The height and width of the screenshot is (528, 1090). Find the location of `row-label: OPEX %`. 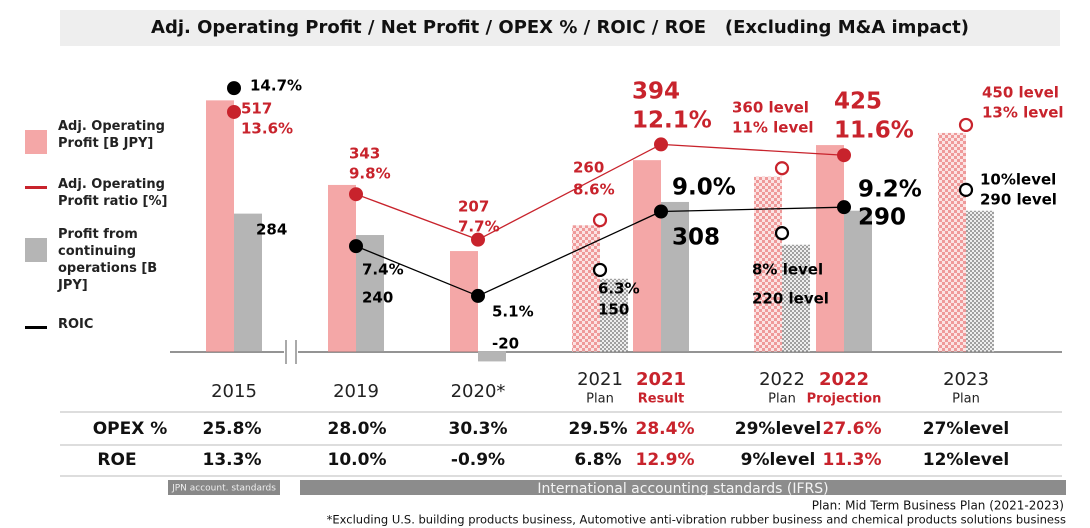

row-label: OPEX % is located at coordinates (130, 429).